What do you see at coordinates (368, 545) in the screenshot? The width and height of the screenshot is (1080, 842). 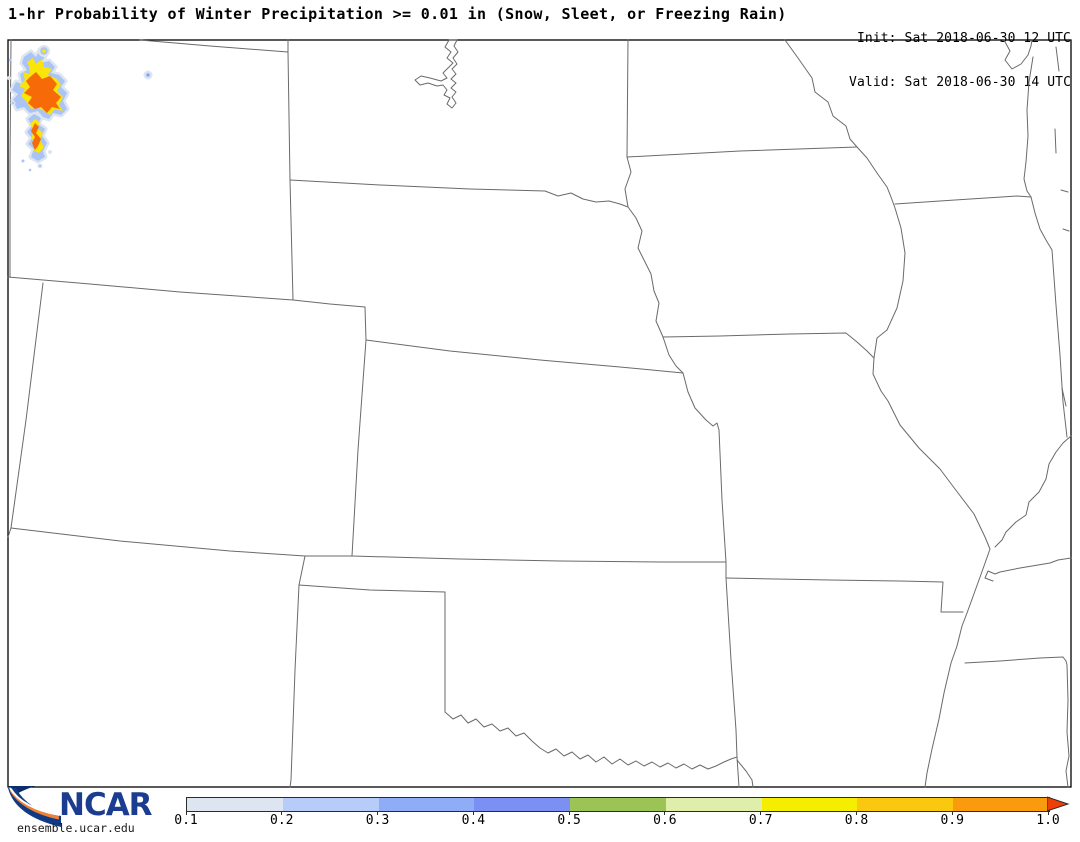 I see `latitude-37-border` at bounding box center [368, 545].